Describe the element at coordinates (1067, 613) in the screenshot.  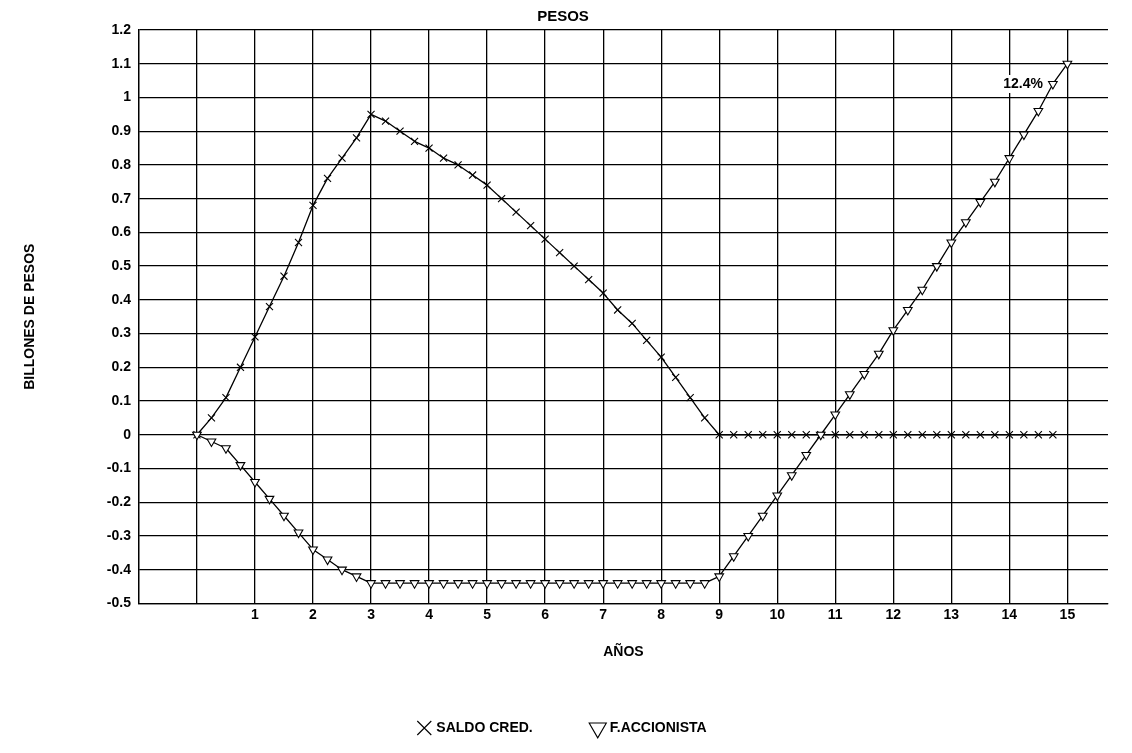
I see `x-tick-label: 15` at that location.